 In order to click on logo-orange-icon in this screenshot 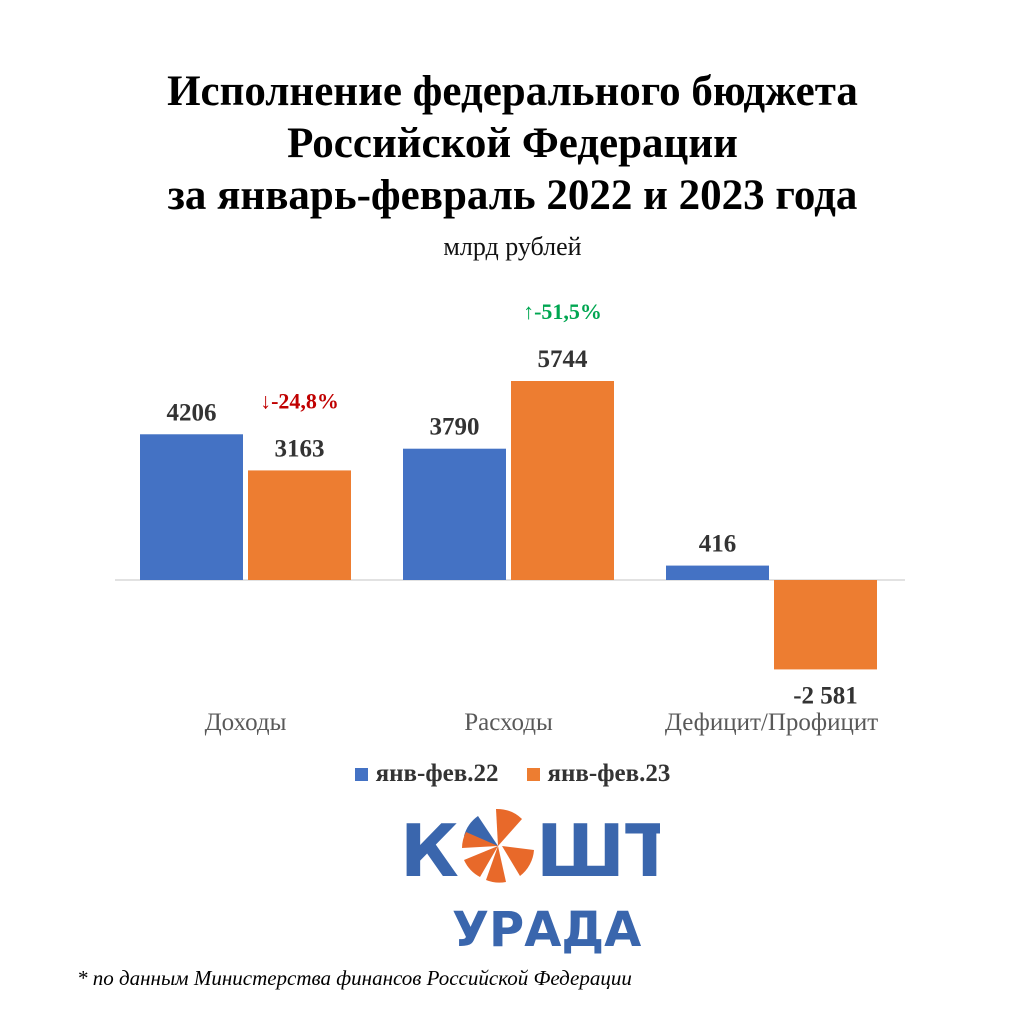, I will do `click(498, 845)`.